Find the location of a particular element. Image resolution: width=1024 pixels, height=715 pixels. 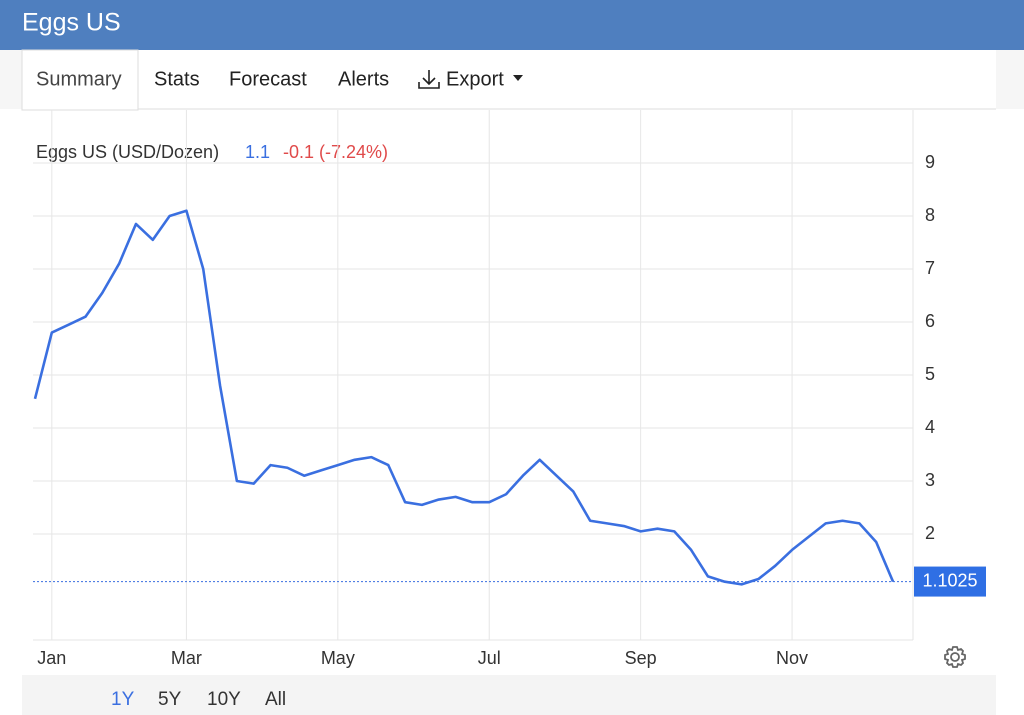

y-tick-label: 3 is located at coordinates (930, 480).